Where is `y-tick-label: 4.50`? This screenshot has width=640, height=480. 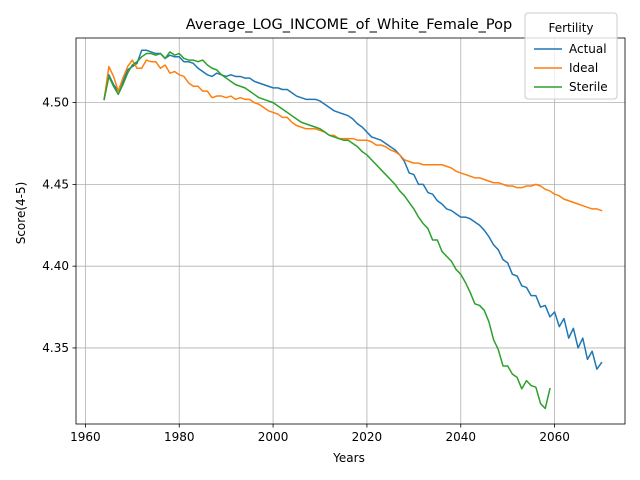
y-tick-label: 4.50 is located at coordinates (55, 103).